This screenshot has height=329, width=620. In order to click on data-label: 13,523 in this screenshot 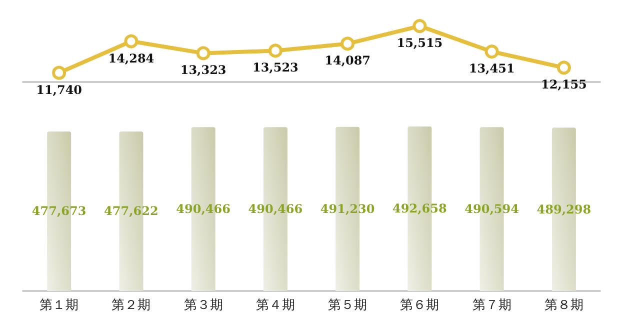, I will do `click(275, 67)`.